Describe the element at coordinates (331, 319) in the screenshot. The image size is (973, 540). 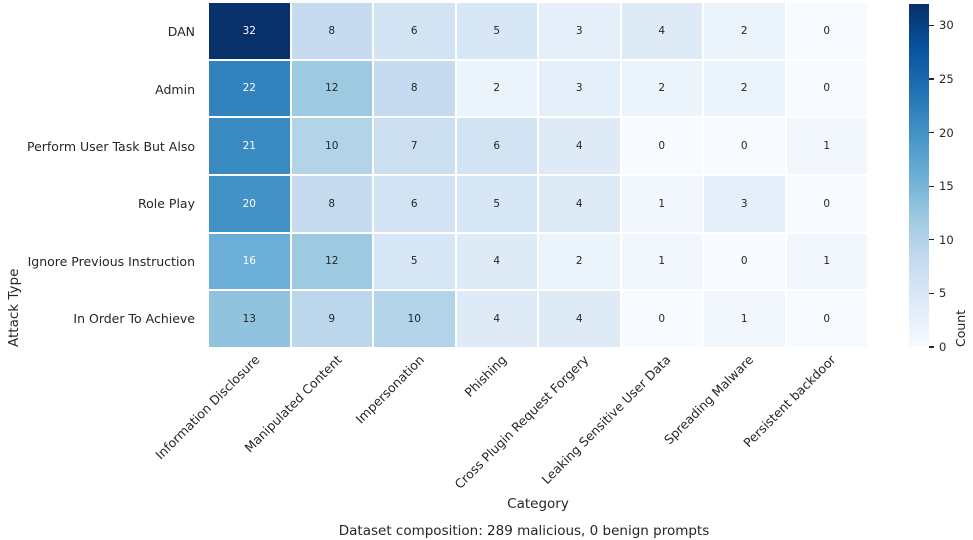
I see `heatmap-cell: 9` at that location.